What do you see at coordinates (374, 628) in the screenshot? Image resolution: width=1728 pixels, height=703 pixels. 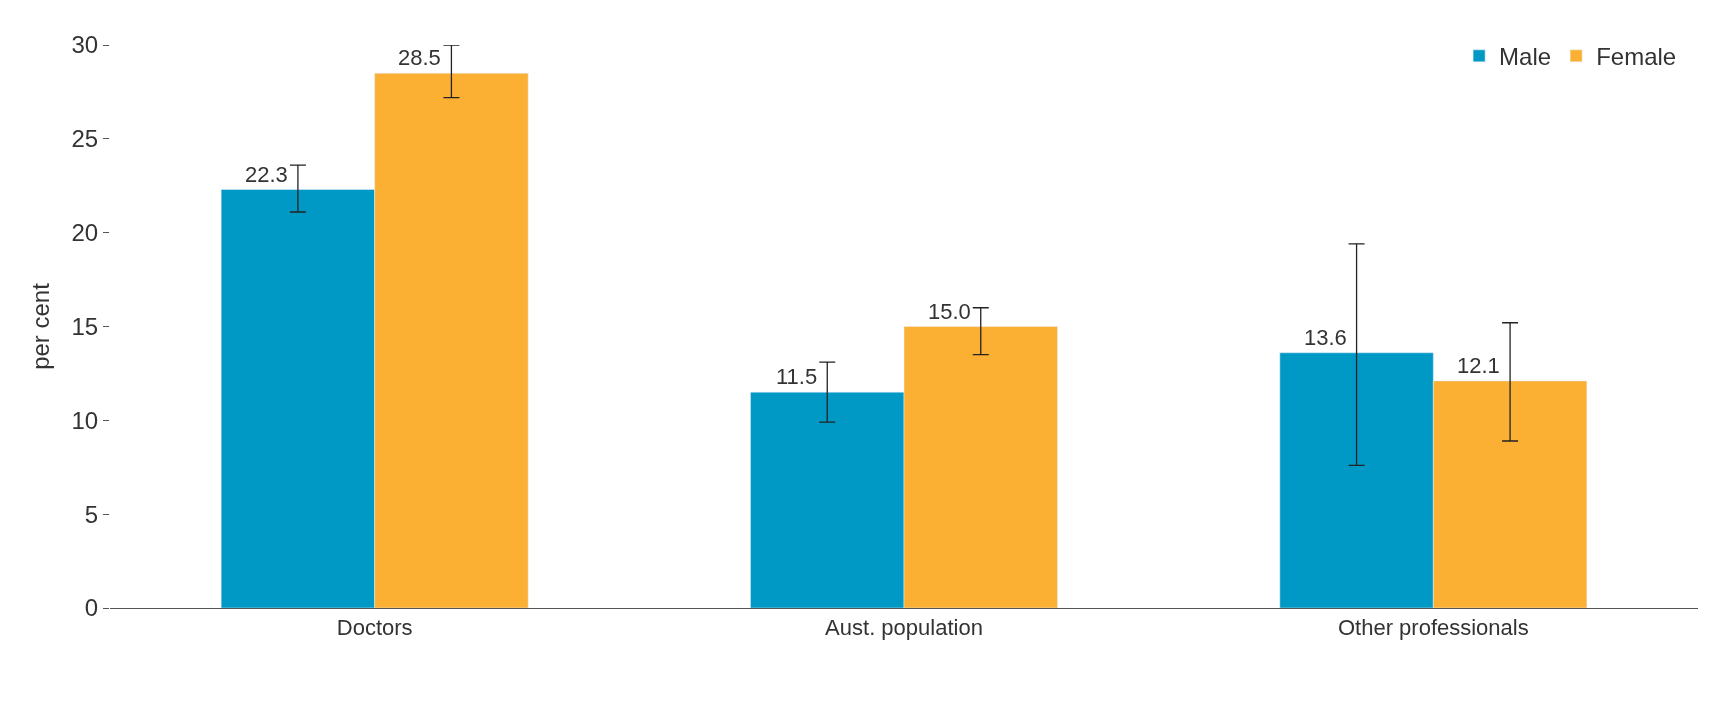 I see `x-tick-label: Doctors` at bounding box center [374, 628].